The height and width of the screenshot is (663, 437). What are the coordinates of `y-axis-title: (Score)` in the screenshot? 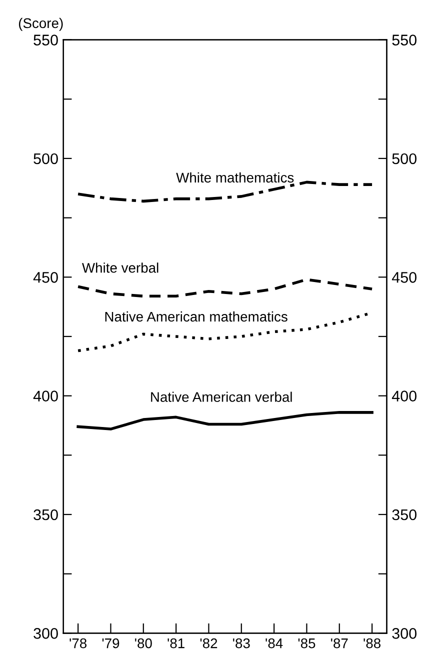 It's located at (40, 24).